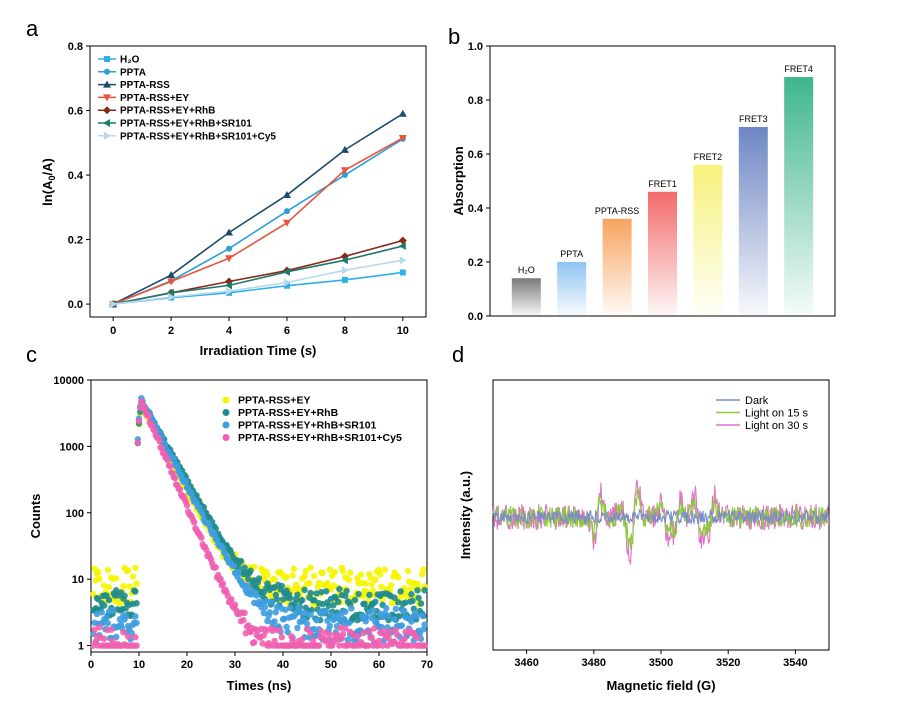 The height and width of the screenshot is (715, 901). What do you see at coordinates (113, 331) in the screenshot?
I see `panel-a-xtick-label: 0` at bounding box center [113, 331].